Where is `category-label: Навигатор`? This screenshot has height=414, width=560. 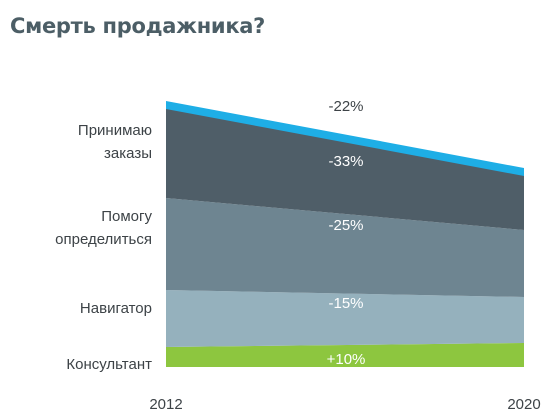
category-label: Навигатор is located at coordinates (116, 308).